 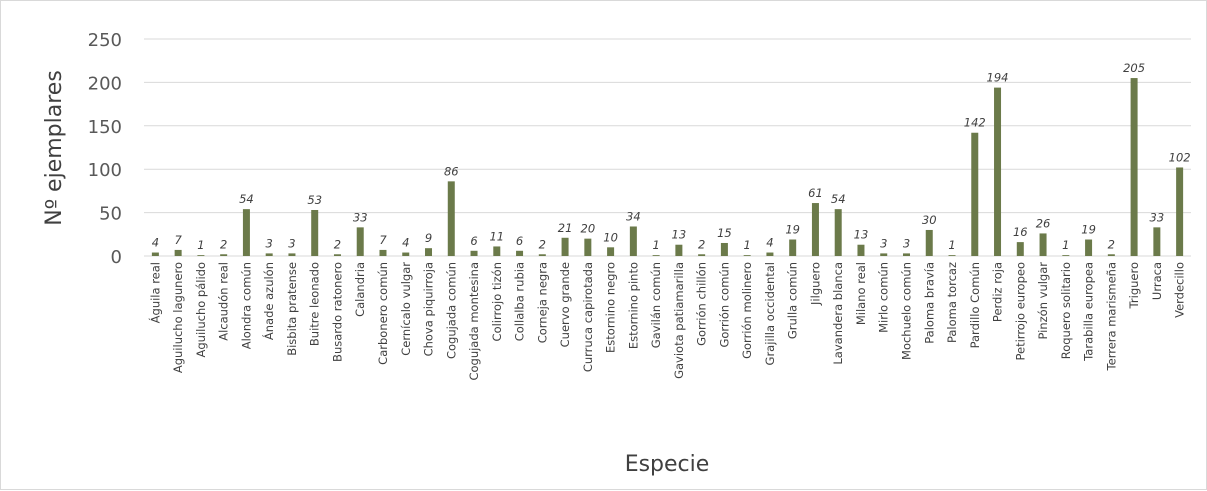 I want to click on y-tick-label: 150, so click(x=105, y=127).